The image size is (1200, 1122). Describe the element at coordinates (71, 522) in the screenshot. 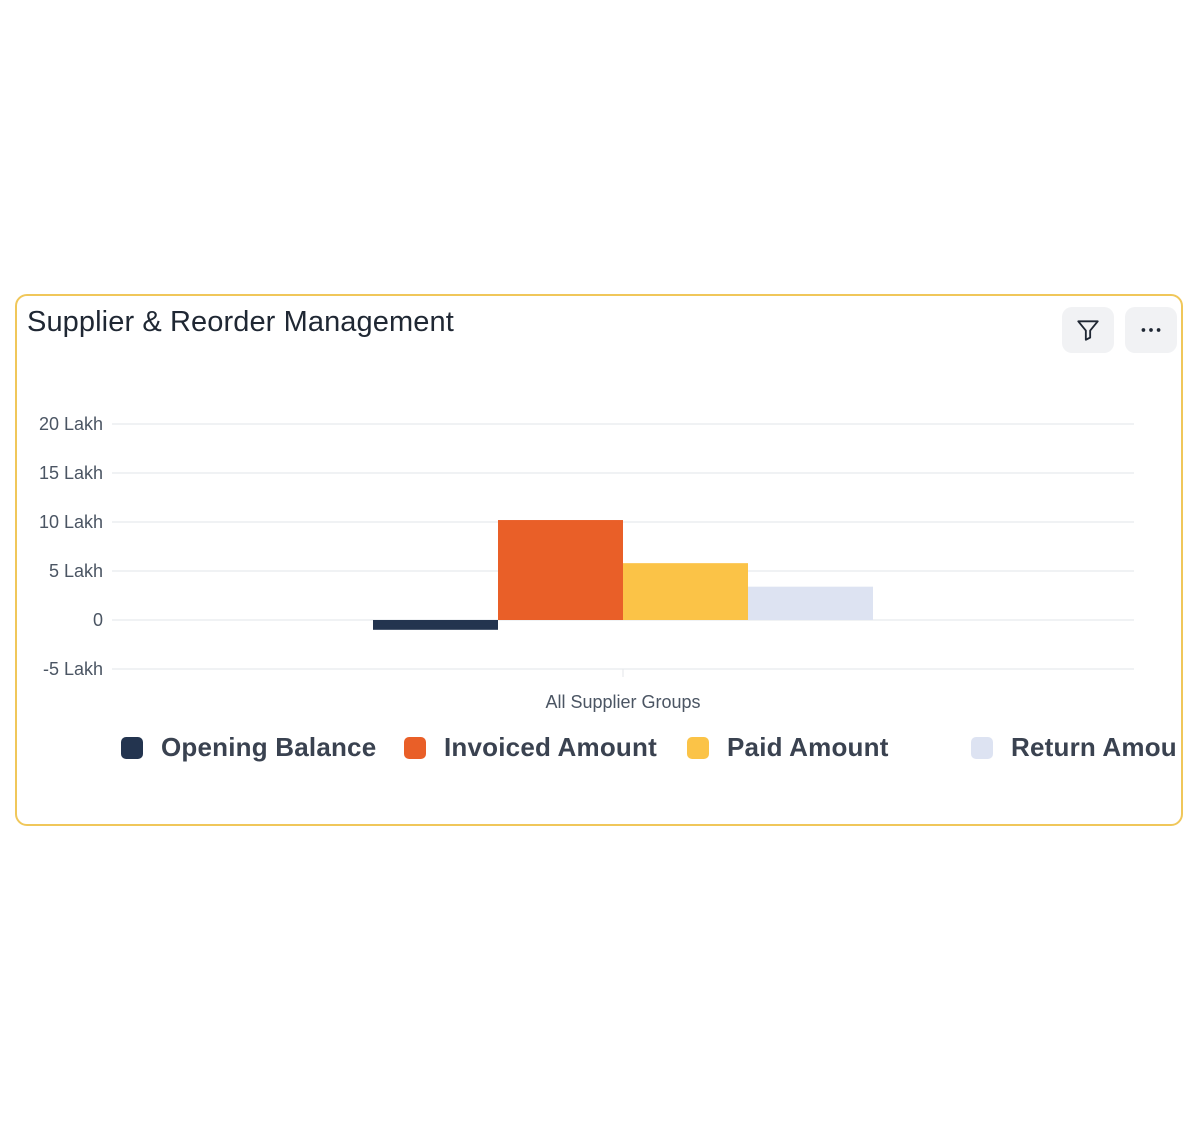

I see `y-tick-label: 10 Lakh` at that location.